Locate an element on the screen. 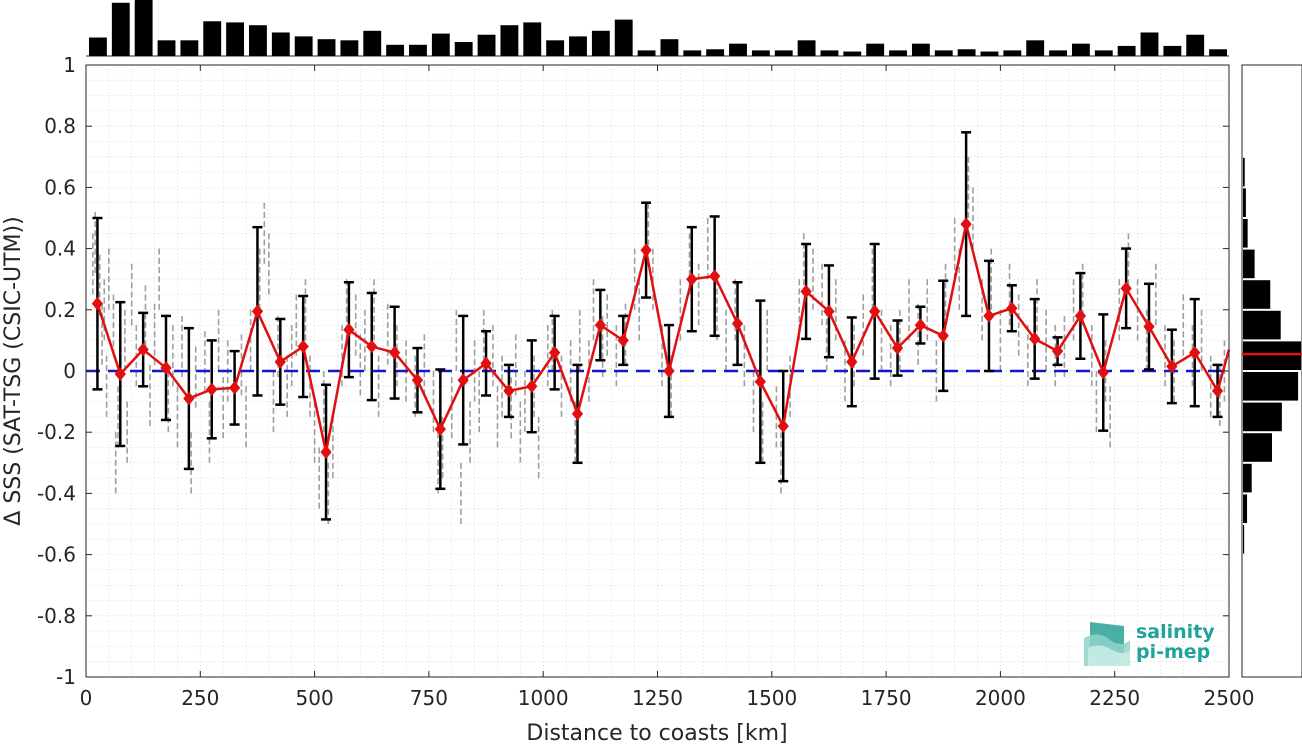 The image size is (1302, 745). mean-marker is located at coordinates (280, 362).